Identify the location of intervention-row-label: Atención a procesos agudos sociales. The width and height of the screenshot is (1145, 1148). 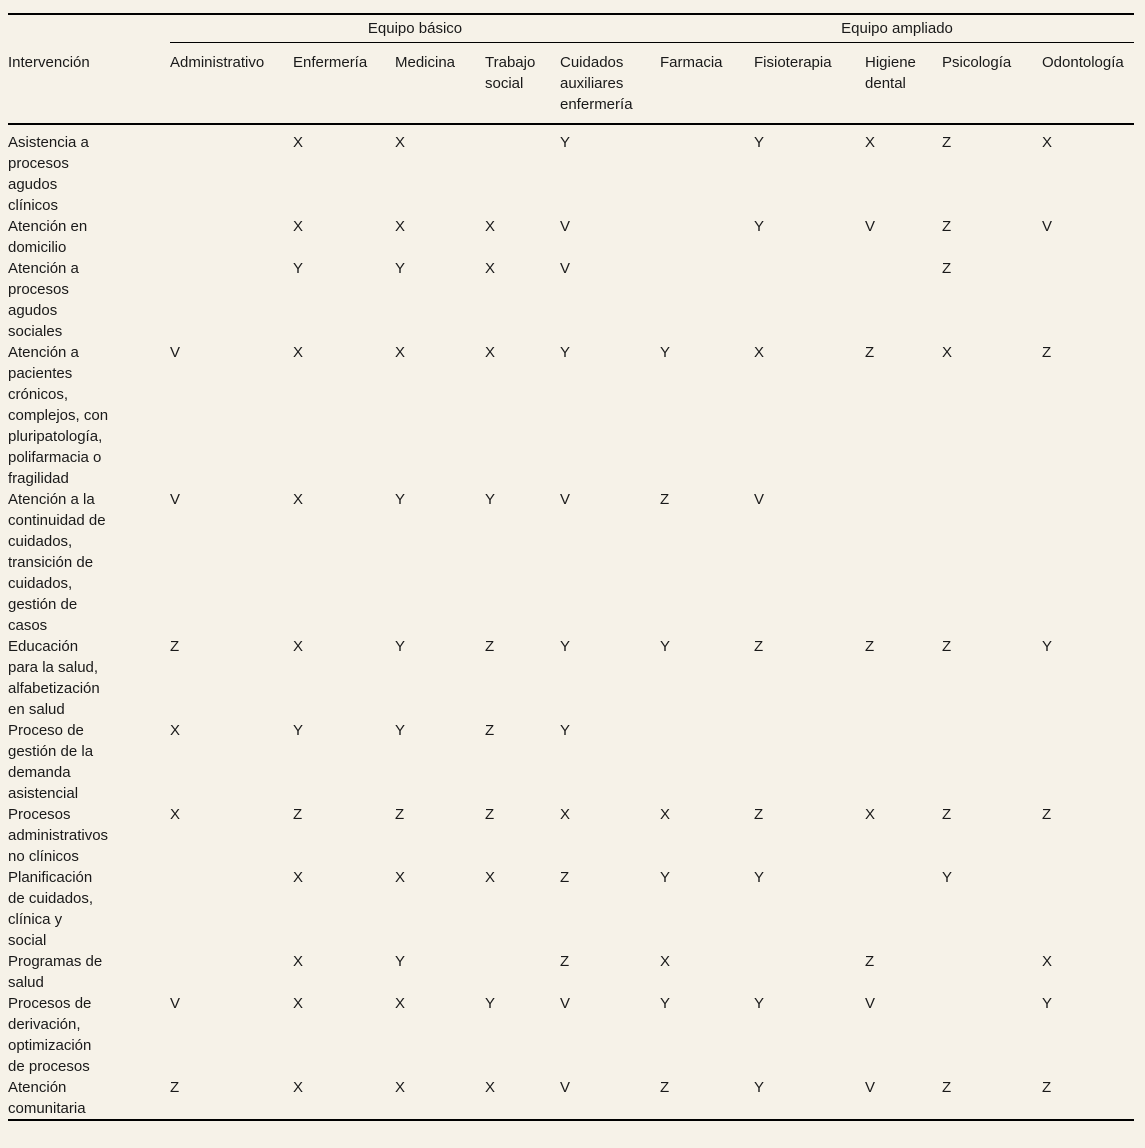
(43, 300).